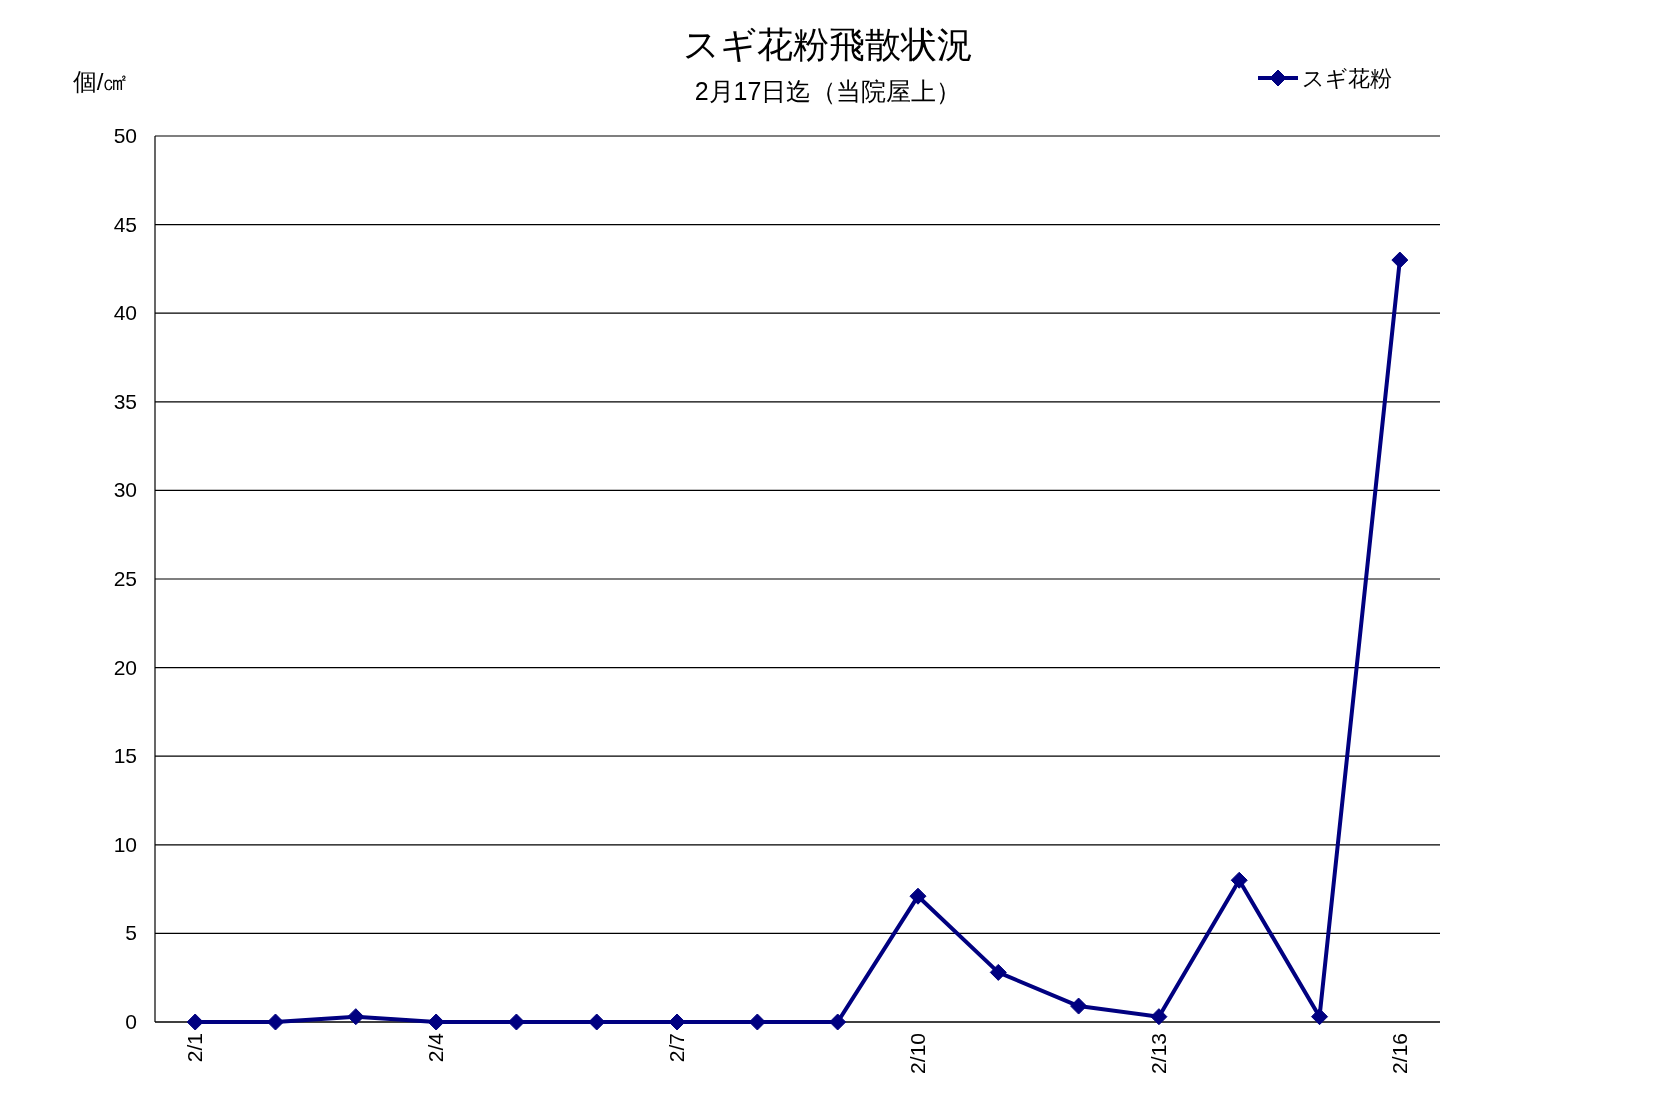 This screenshot has height=1100, width=1657. Describe the element at coordinates (100, 81) in the screenshot. I see `y-axis-title: 個/㎠` at that location.